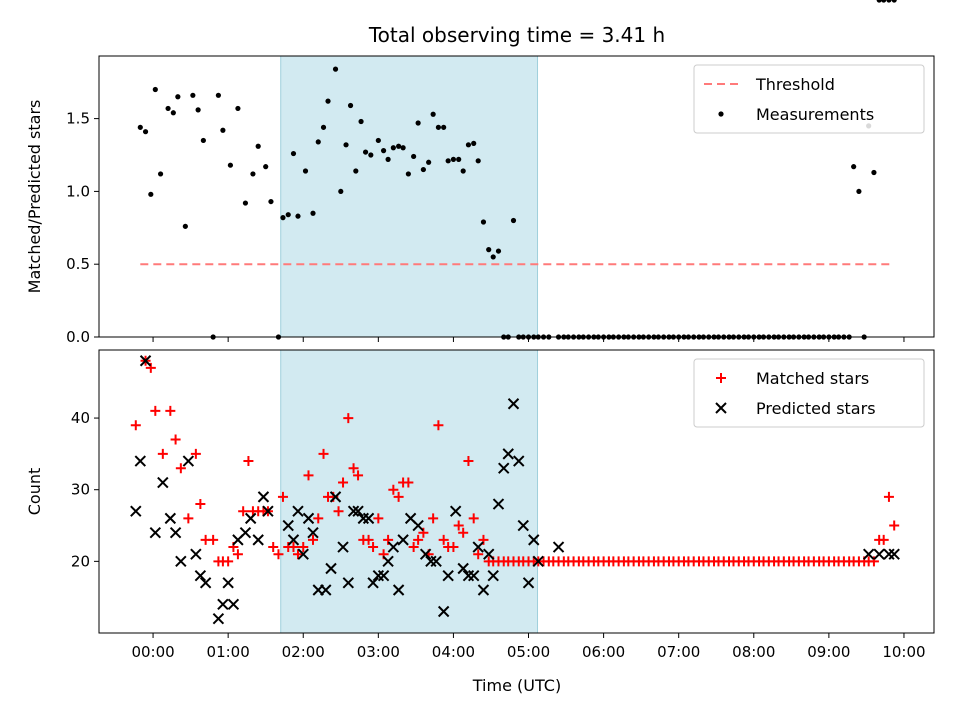 Image resolution: width=960 pixels, height=720 pixels. What do you see at coordinates (80, 561) in the screenshot?
I see `y-tick-label: 20` at bounding box center [80, 561].